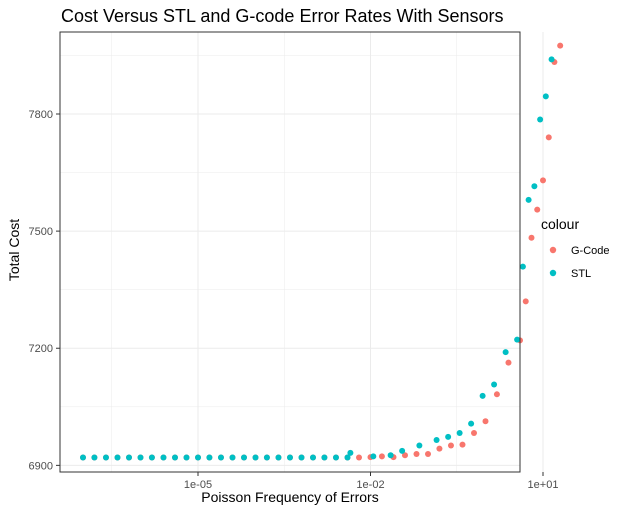  Describe the element at coordinates (41, 232) in the screenshot. I see `y-tick-label: 7500` at that location.